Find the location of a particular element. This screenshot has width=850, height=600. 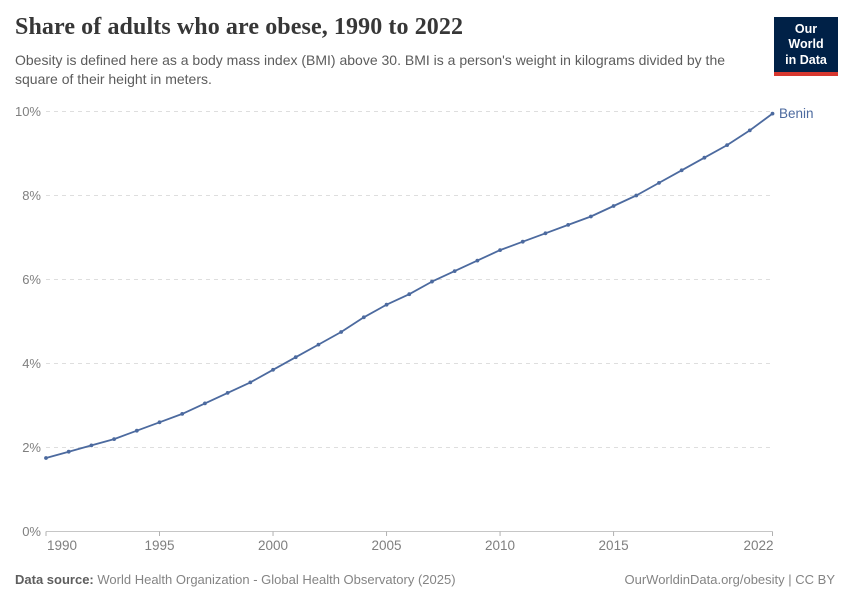

x-axis-tick-label: 2022 is located at coordinates (758, 545).